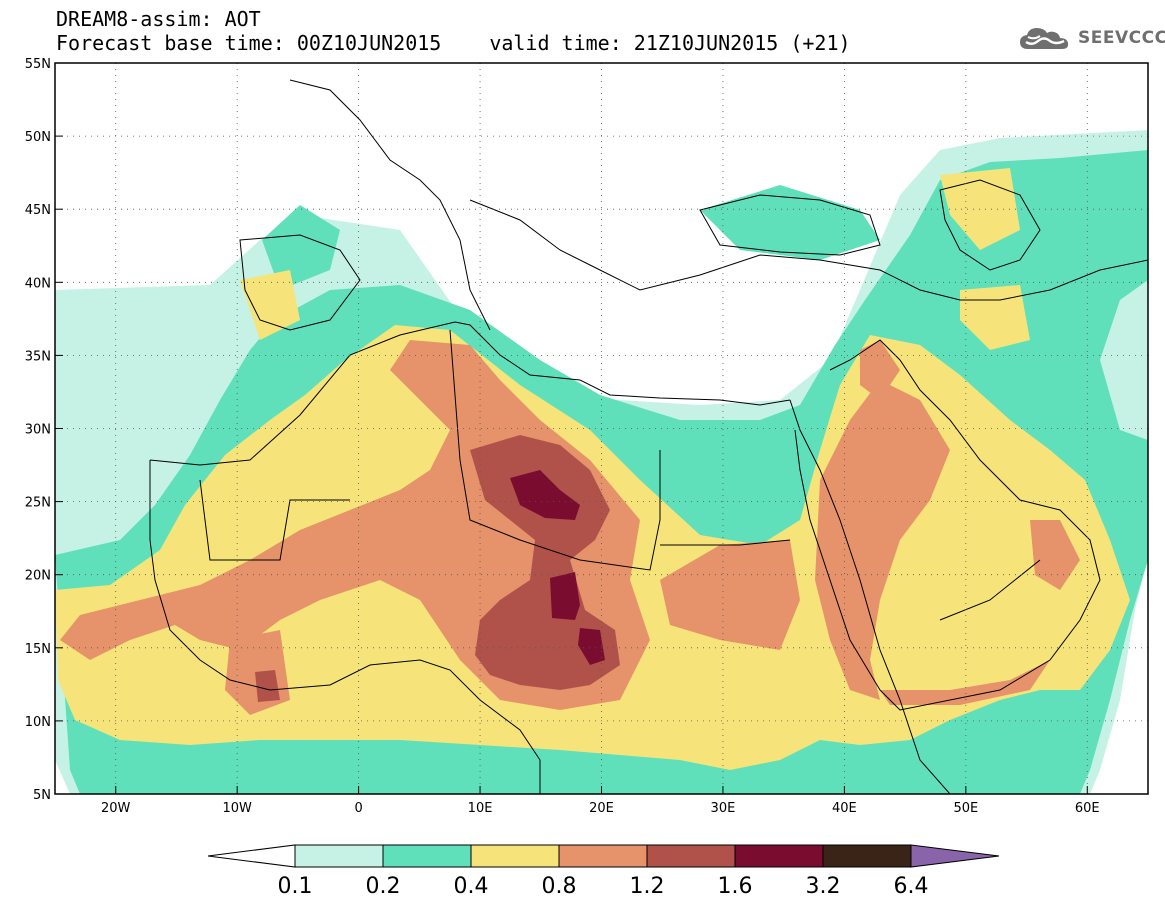 The image size is (1165, 905). I want to click on lat-tick-label: 25N, so click(38, 503).